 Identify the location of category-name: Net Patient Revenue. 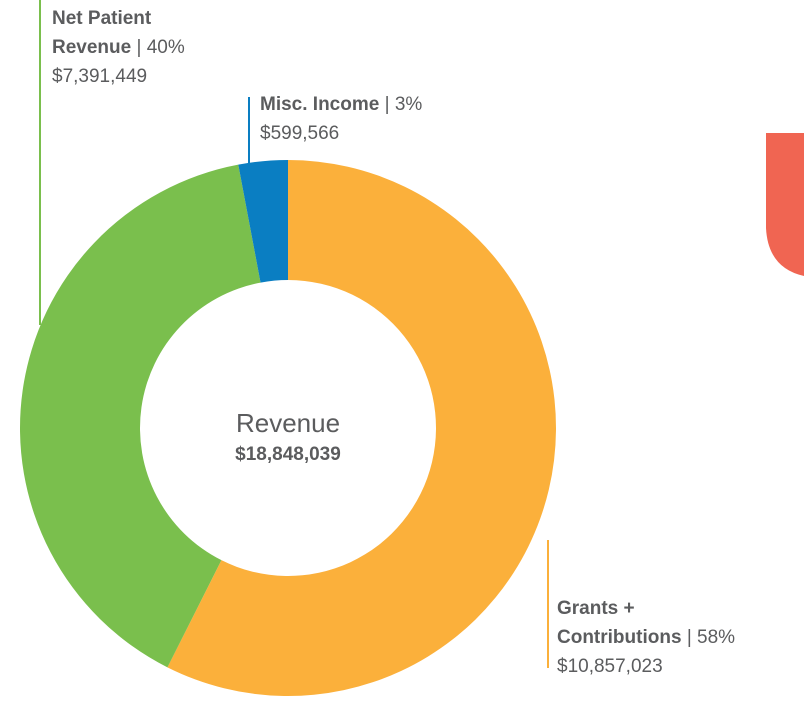
(102, 33).